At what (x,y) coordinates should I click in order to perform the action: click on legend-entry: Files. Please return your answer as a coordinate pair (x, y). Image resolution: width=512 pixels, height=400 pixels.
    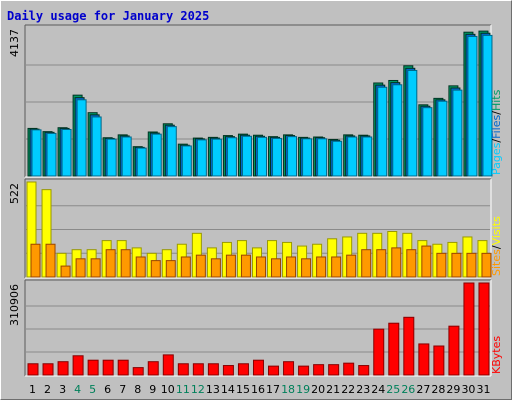
    Looking at the image, I should click on (496, 126).